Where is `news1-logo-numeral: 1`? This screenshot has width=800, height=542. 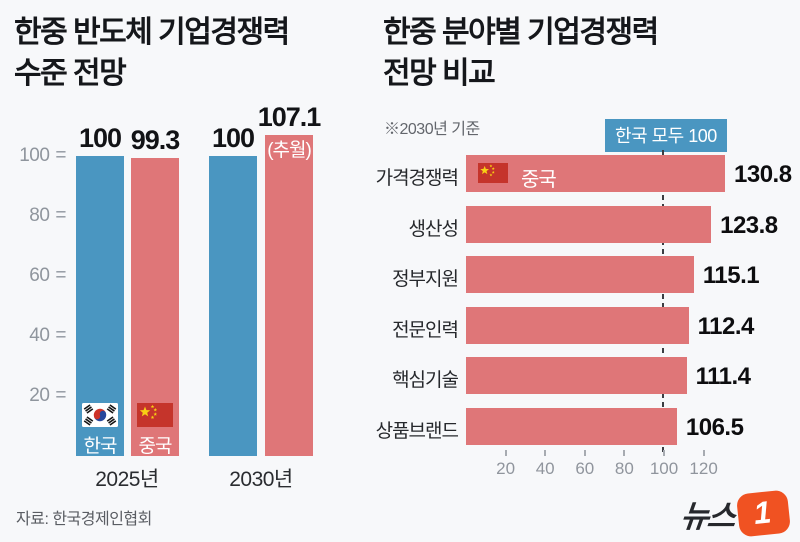
news1-logo-numeral: 1 is located at coordinates (762, 512).